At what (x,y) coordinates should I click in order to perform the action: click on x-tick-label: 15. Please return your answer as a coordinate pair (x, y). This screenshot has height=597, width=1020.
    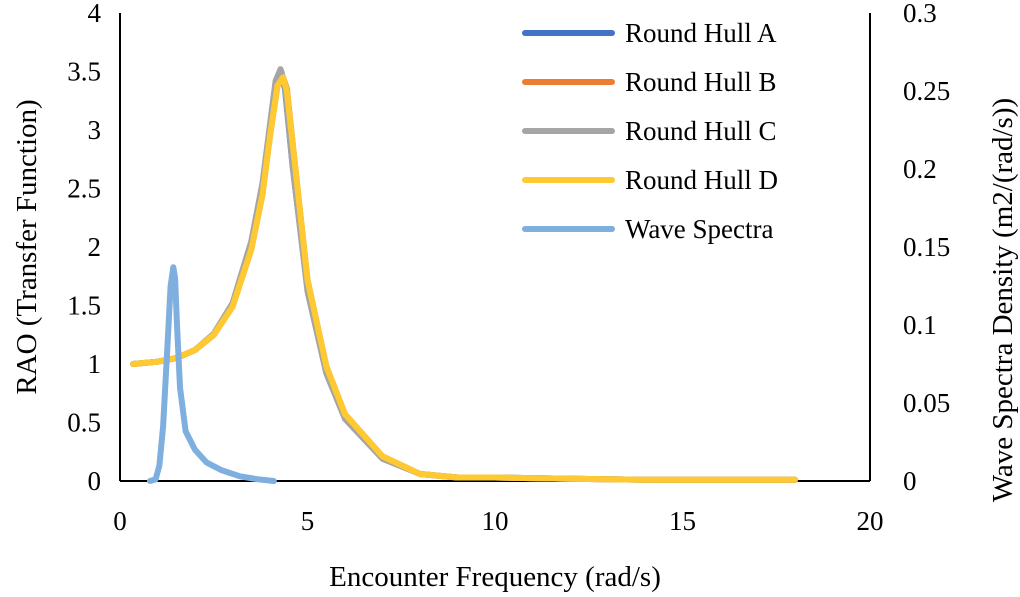
    Looking at the image, I should click on (682, 521).